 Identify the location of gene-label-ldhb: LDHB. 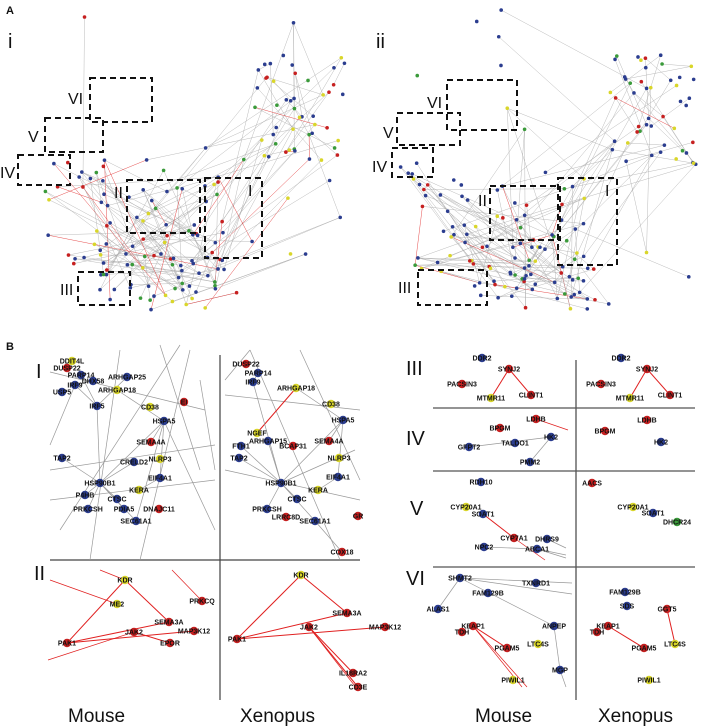
(535, 420).